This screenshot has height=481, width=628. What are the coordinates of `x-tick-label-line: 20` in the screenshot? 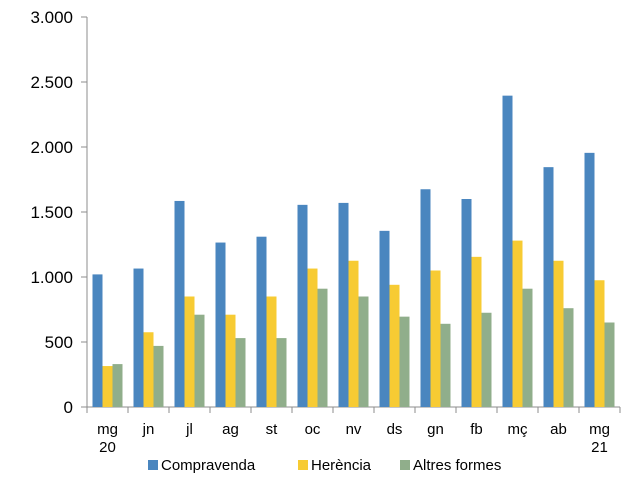 It's located at (107, 447).